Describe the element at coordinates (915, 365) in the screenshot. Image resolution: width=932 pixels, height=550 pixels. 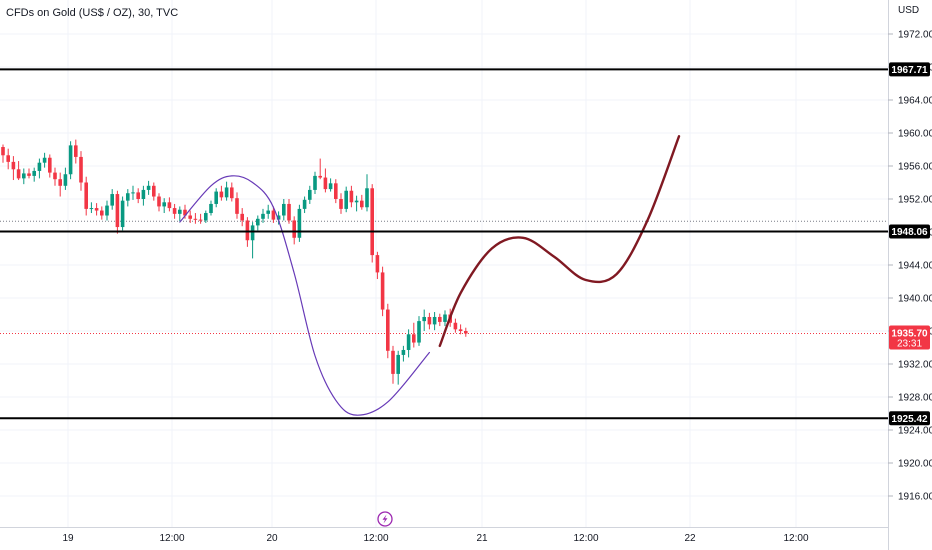
I see `y-tick-label: 1932.00` at that location.